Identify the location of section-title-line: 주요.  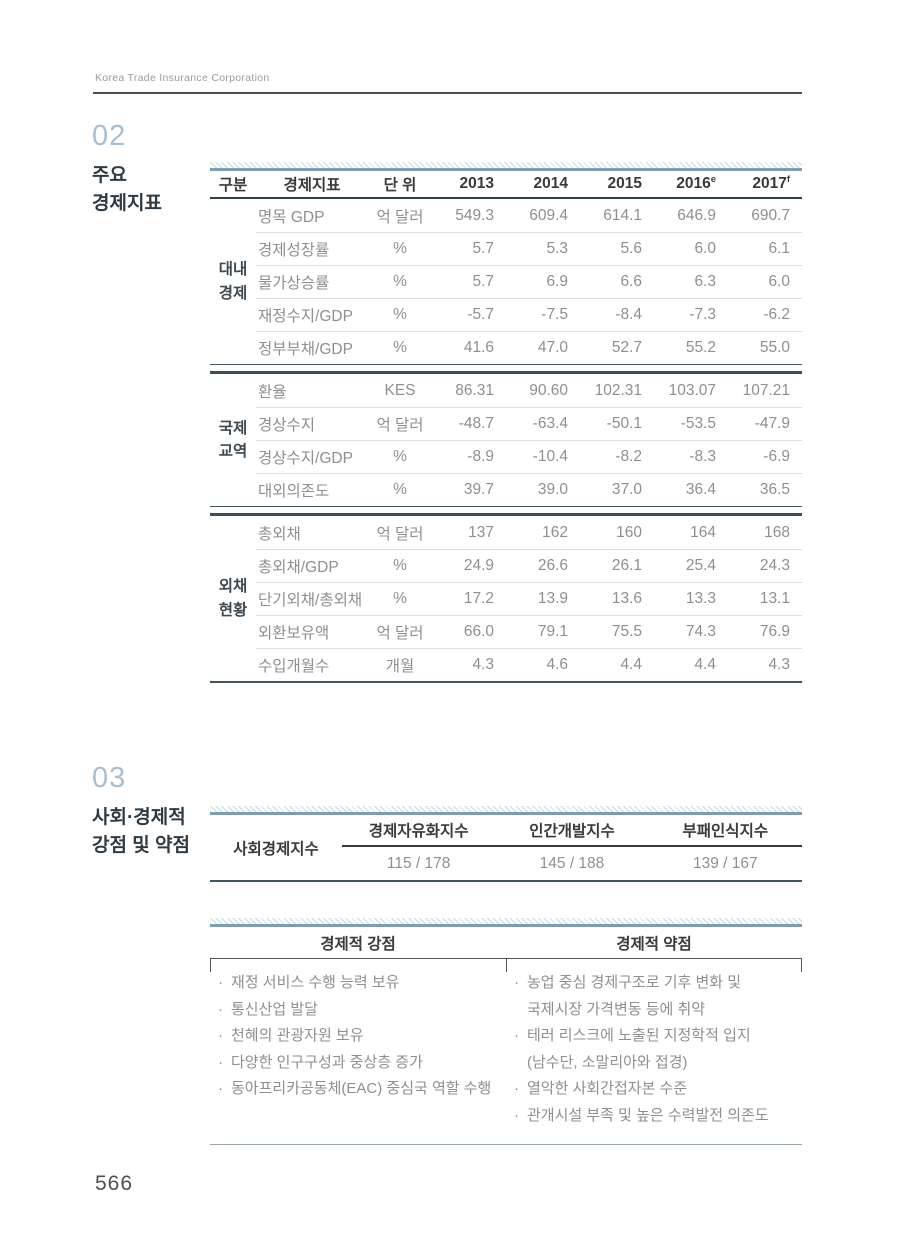
(109, 175).